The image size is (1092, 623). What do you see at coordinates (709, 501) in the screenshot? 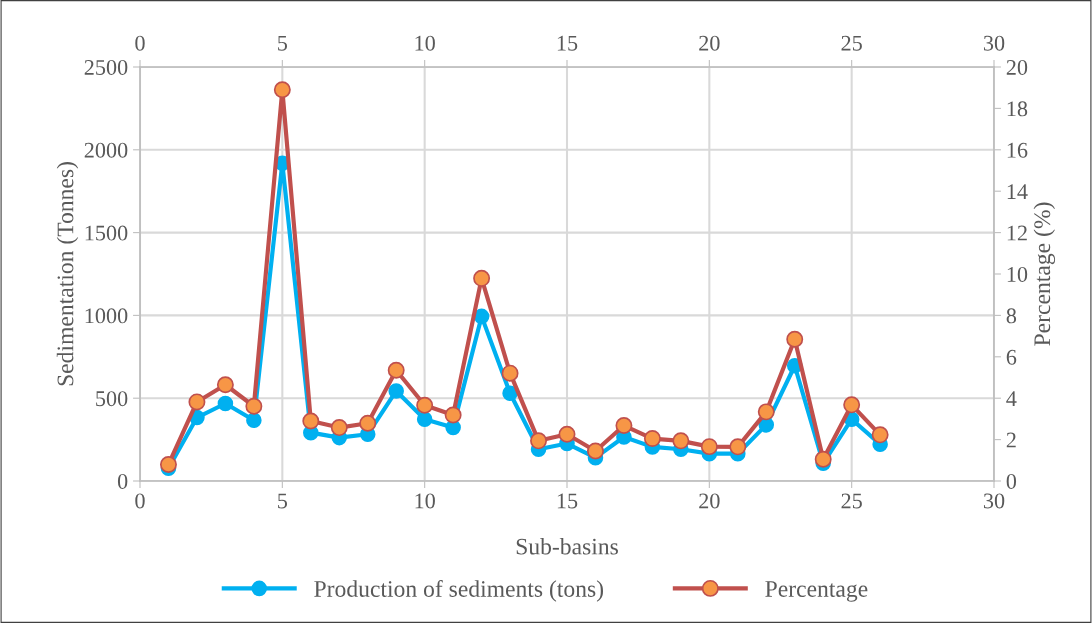
I see `x-tick-label: 20` at bounding box center [709, 501].